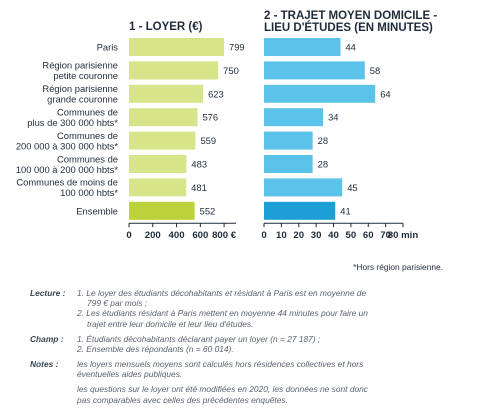  I want to click on chart-1-tick-label: 400, so click(177, 235).